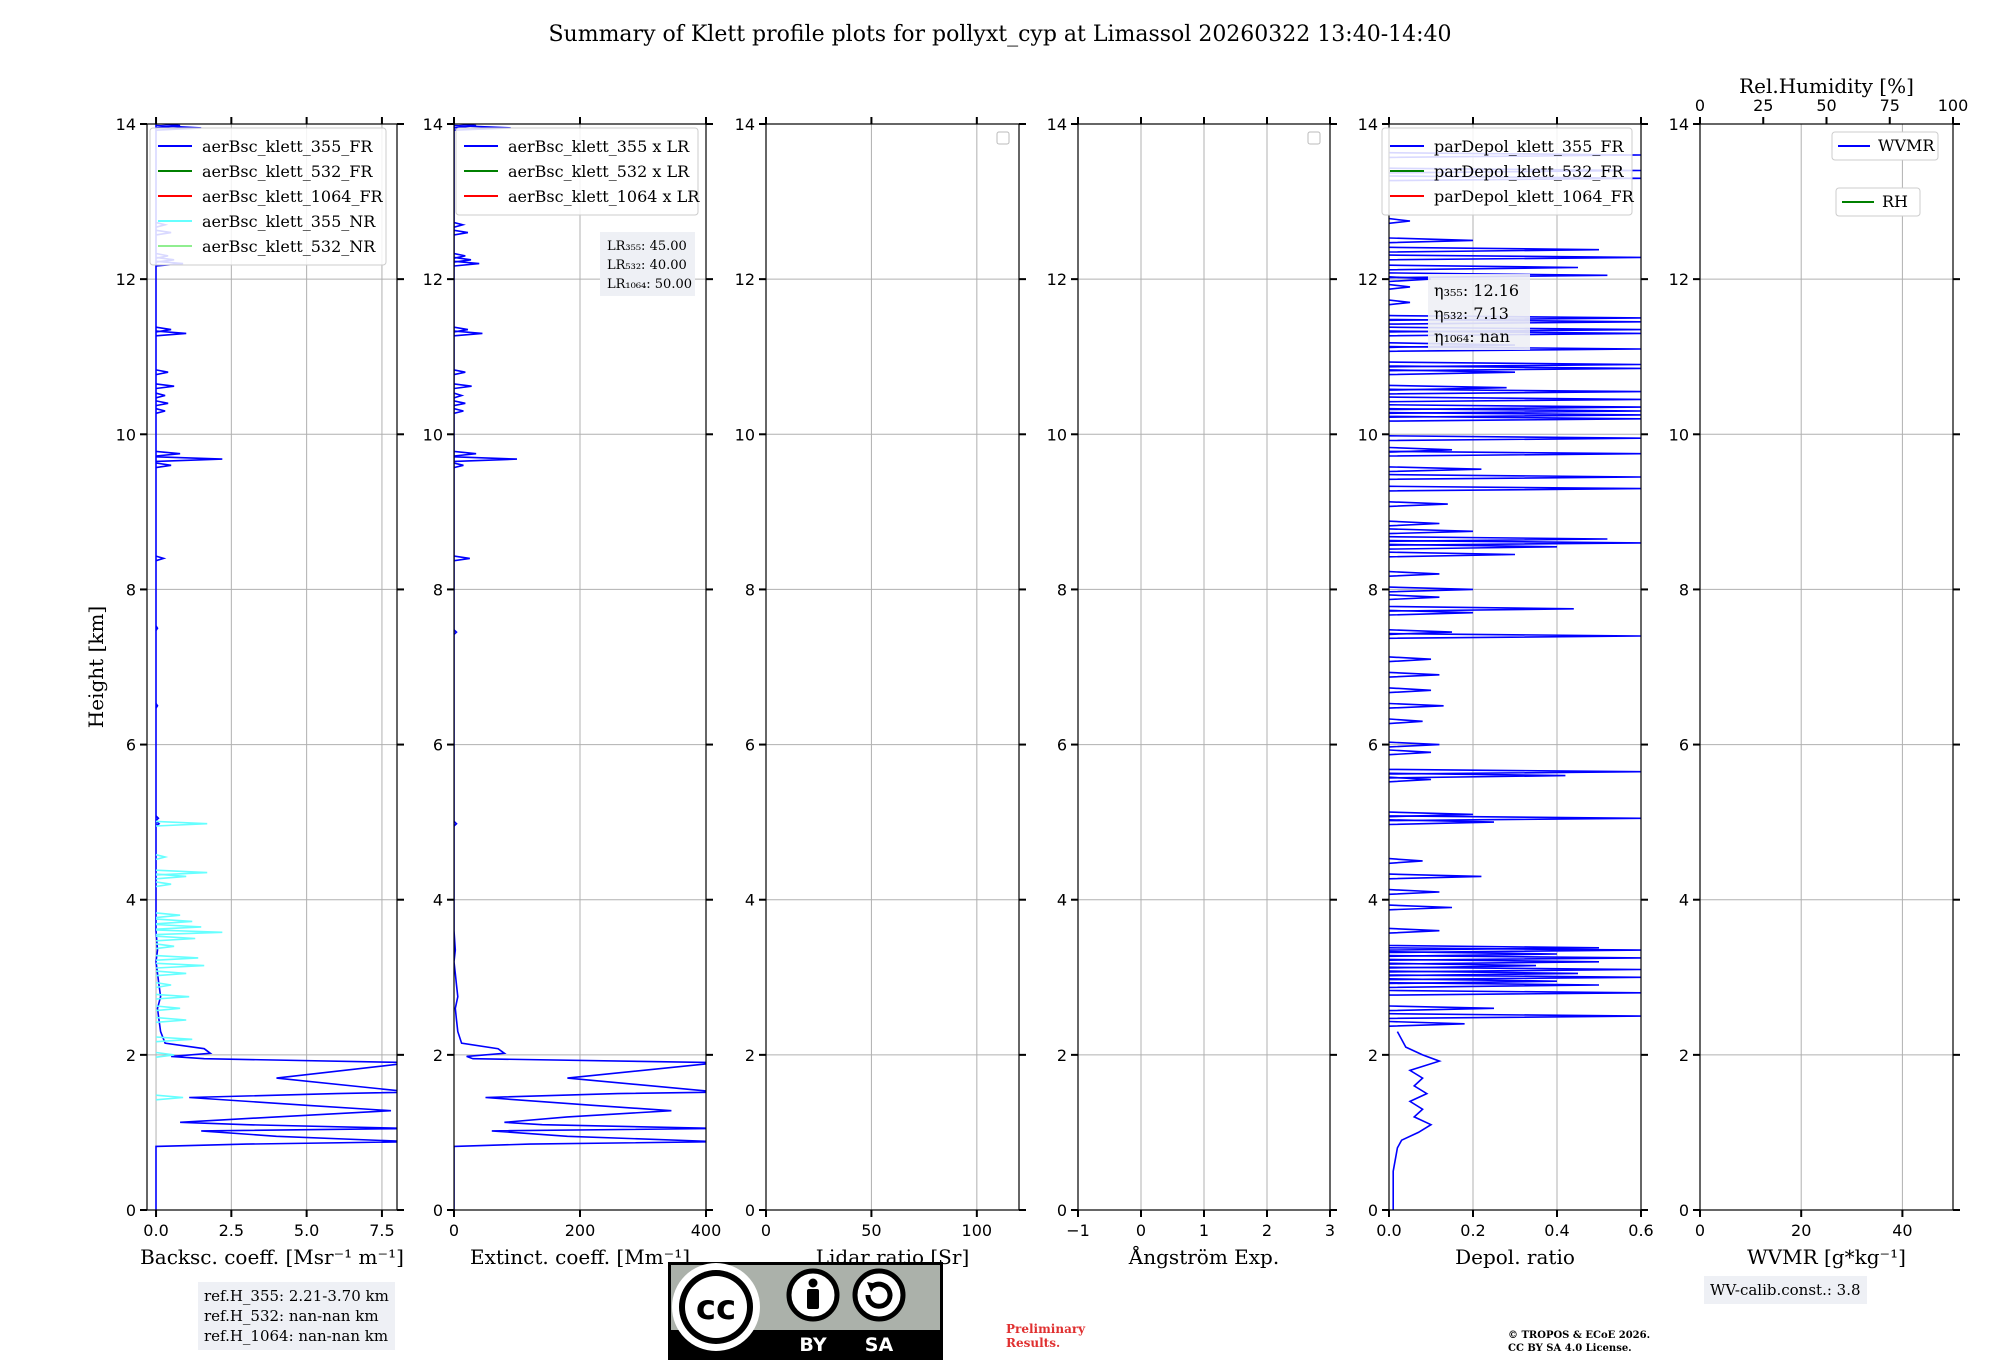 The height and width of the screenshot is (1360, 2000). Describe the element at coordinates (131, 900) in the screenshot. I see `ytick-label-bsc-2: 4` at that location.